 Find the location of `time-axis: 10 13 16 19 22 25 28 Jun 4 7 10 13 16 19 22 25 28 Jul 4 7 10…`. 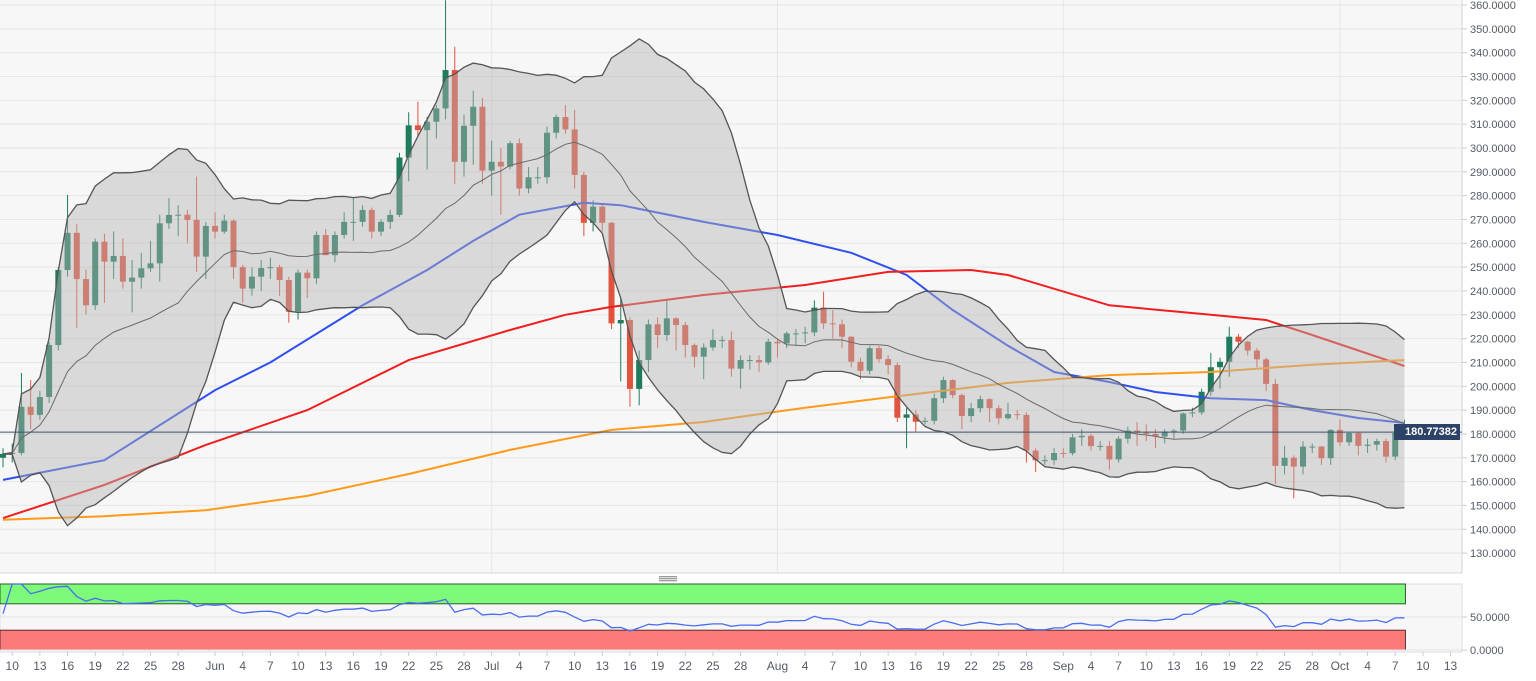

time-axis: 10 13 16 19 22 25 28 Jun 4 7 10 13 16 19 22 25 28 Jul 4 7 10… is located at coordinates (732, 662).